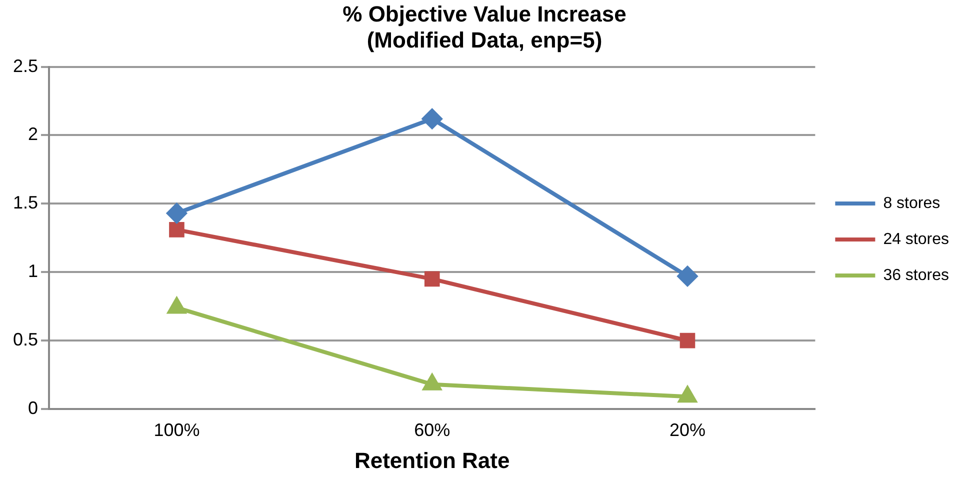 Image resolution: width=969 pixels, height=484 pixels. I want to click on y-tick-label: 2, so click(33, 134).